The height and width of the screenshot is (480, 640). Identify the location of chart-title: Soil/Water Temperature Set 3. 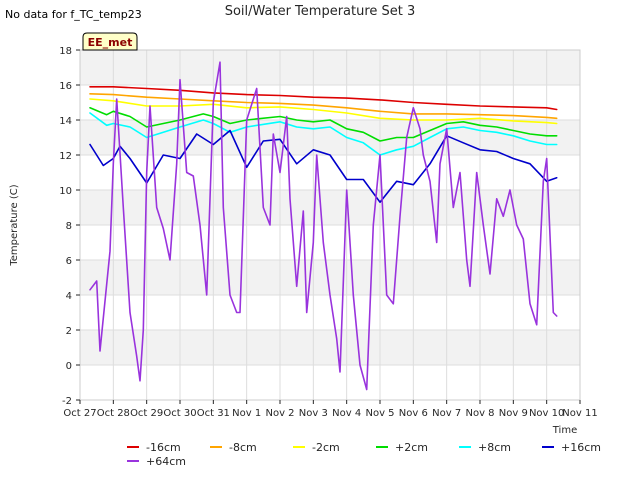
(320, 11).